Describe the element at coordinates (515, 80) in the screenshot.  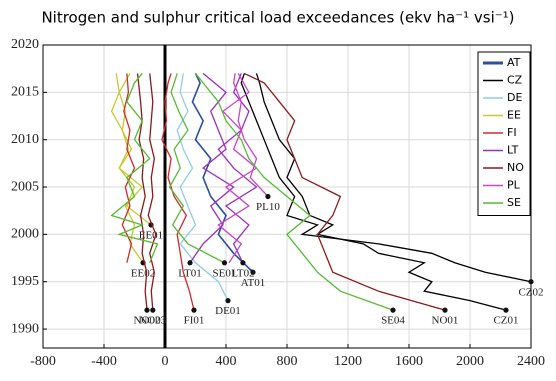
I see `legend-label: CZ` at that location.